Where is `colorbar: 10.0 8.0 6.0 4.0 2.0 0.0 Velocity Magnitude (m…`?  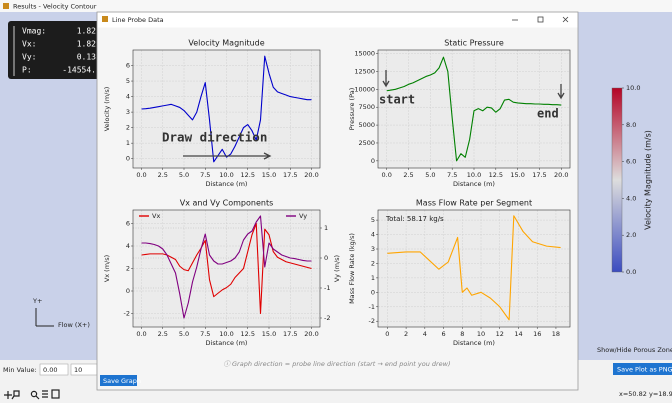 colorbar: 10.0 8.0 6.0 4.0 2.0 0.0 Velocity Magnitude (m… is located at coordinates (632, 180).